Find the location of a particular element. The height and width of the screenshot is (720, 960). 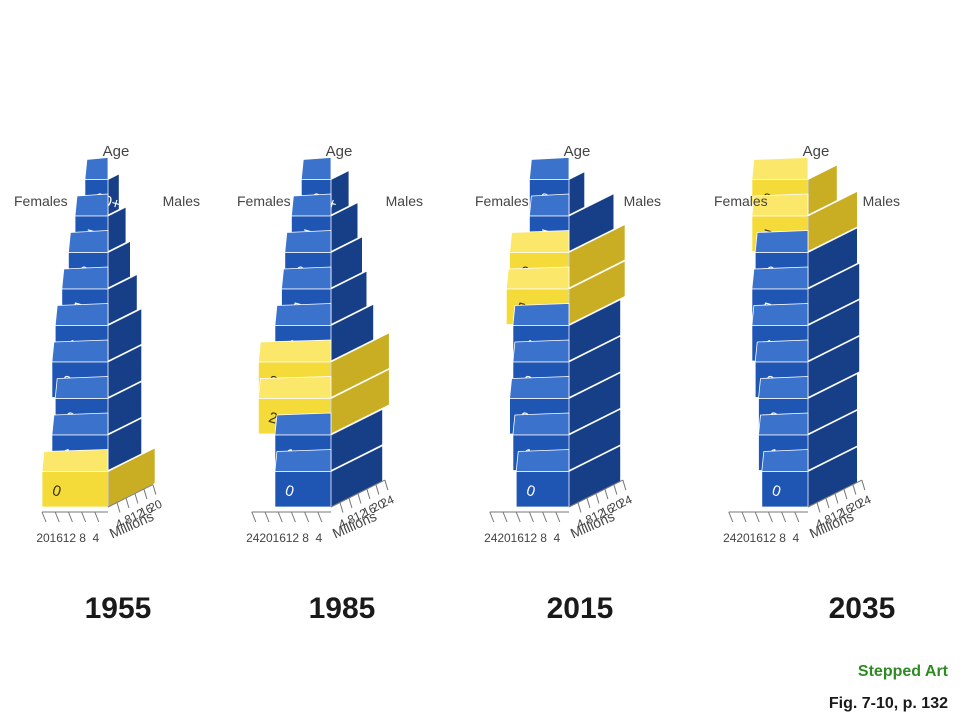

female-bar is located at coordinates (785, 489).